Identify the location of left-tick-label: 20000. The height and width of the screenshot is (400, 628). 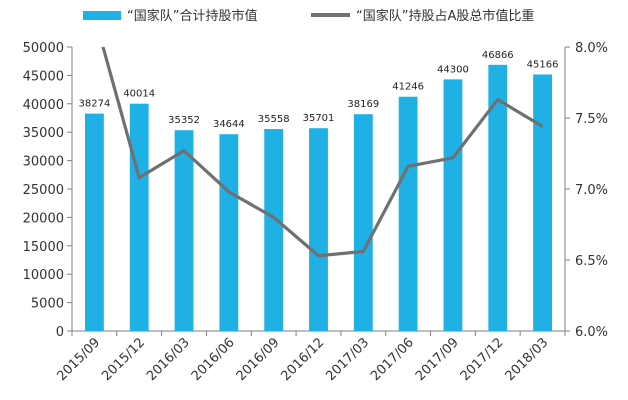
(43, 218).